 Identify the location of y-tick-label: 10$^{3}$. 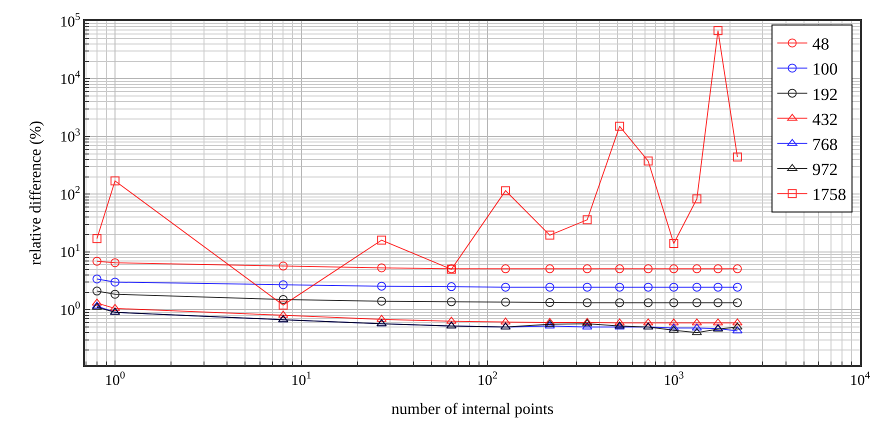
(70, 136).